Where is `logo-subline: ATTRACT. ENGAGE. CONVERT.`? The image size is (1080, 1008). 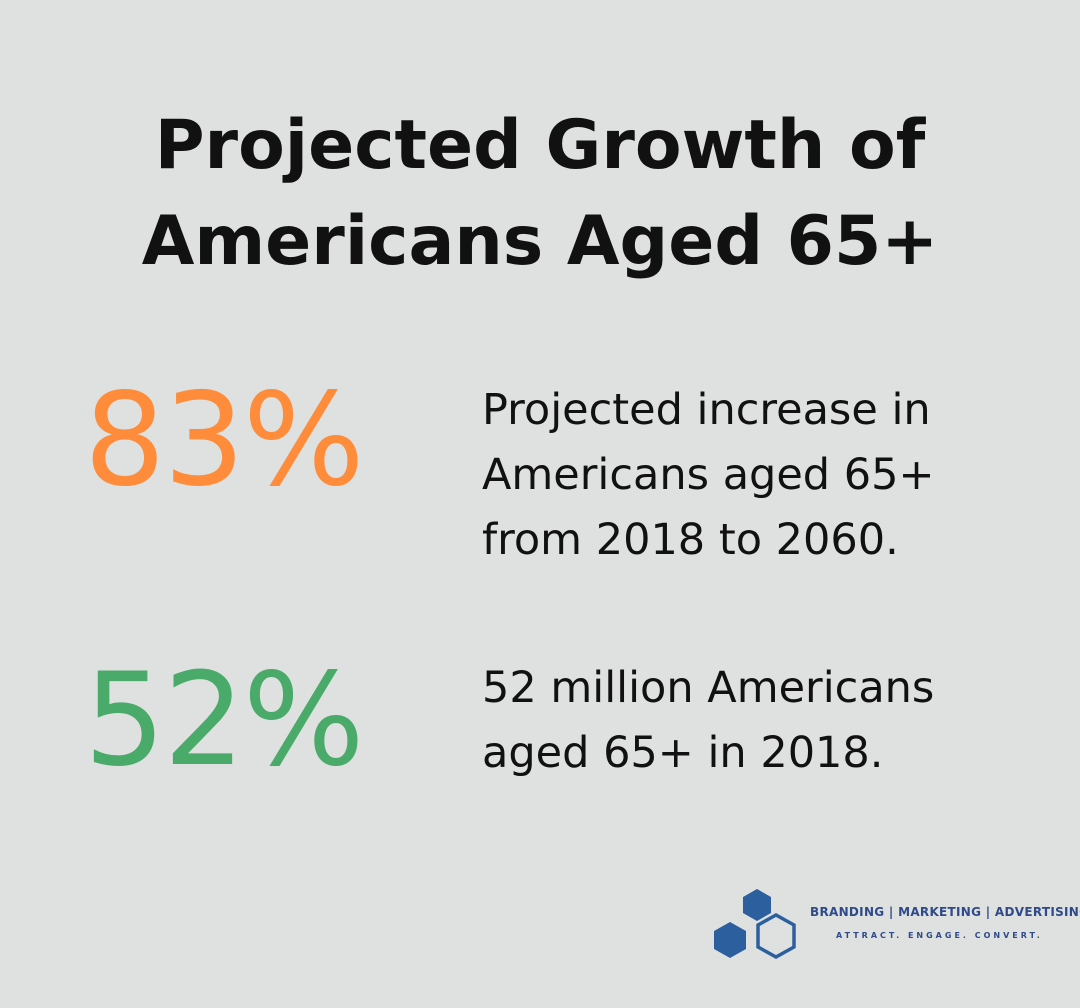 logo-subline: ATTRACT. ENGAGE. CONVERT. is located at coordinates (939, 935).